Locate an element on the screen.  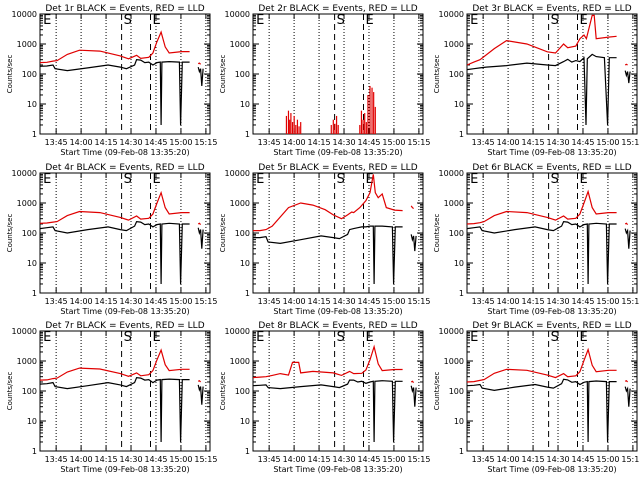
panel-title: Det 8r BLACK = Events, RED = LLD is located at coordinates (337, 326).